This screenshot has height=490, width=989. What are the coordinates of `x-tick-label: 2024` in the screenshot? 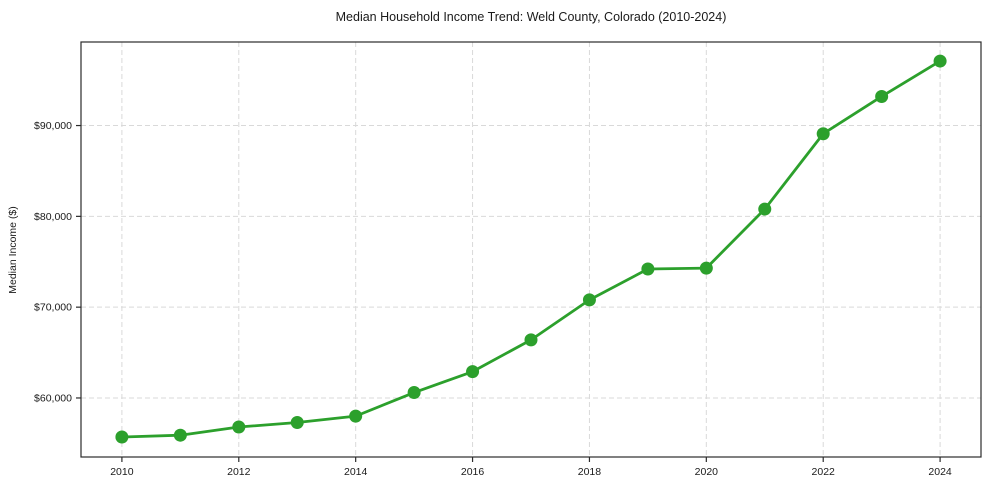 It's located at (940, 472).